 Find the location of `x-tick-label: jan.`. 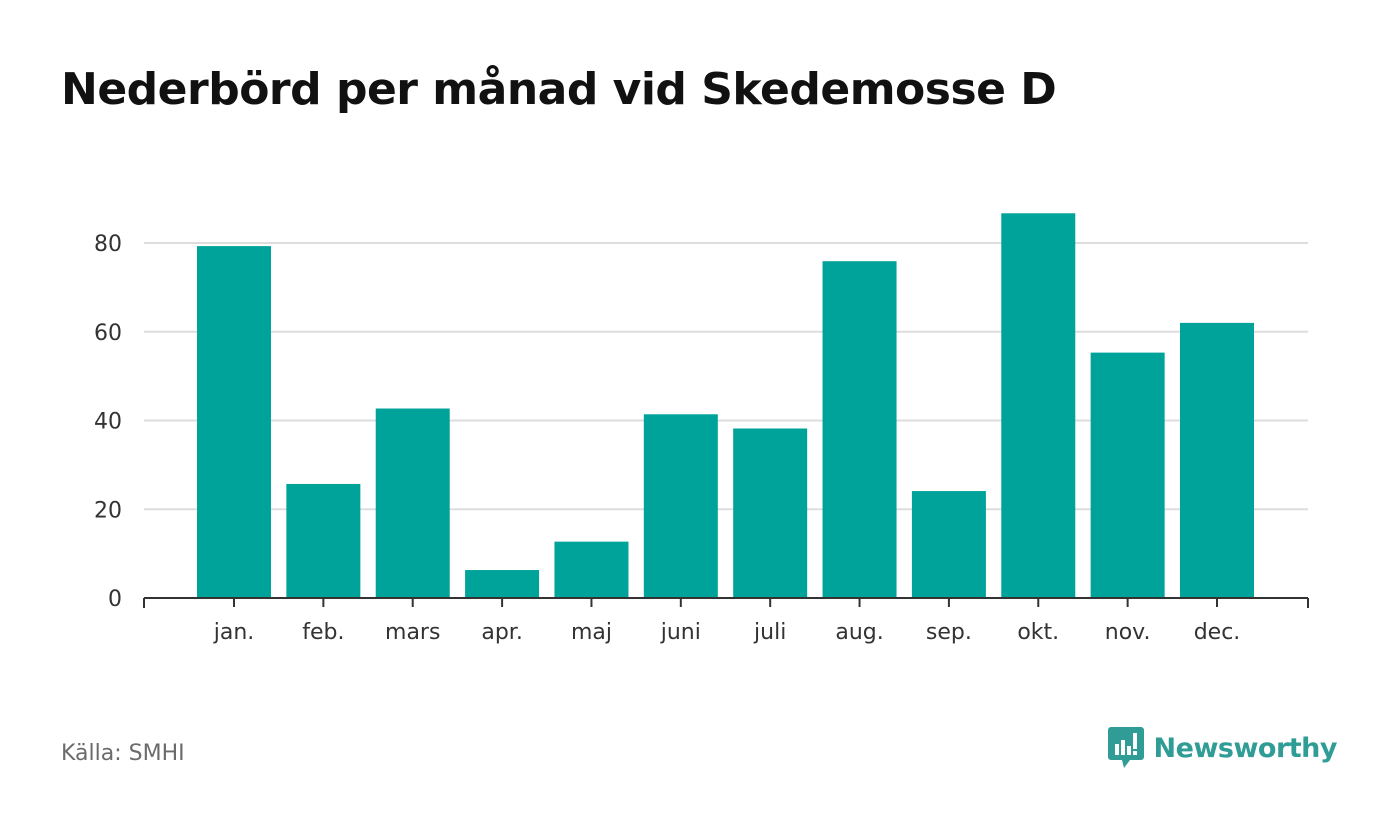

x-tick-label: jan. is located at coordinates (234, 632).